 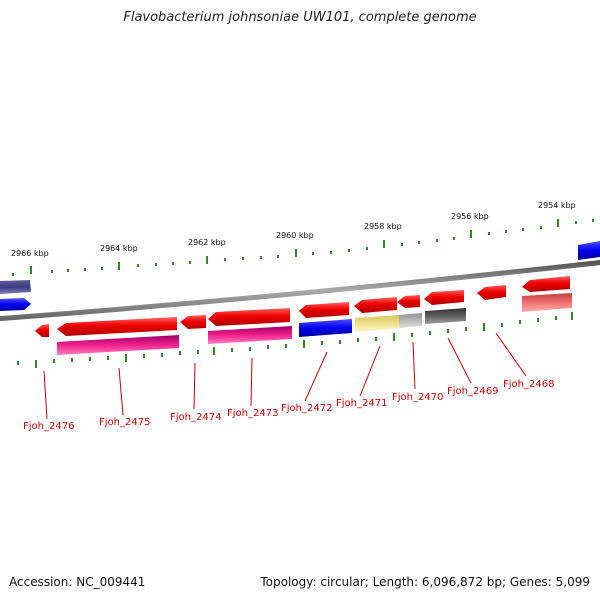 What do you see at coordinates (375, 305) in the screenshot?
I see `gene-fjoh-2471-cds` at bounding box center [375, 305].